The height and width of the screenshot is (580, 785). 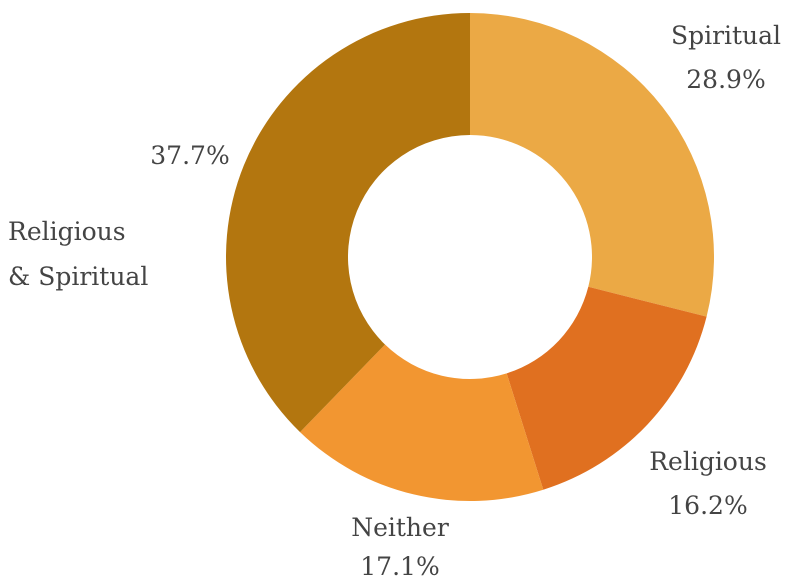 What do you see at coordinates (399, 566) in the screenshot?
I see `slice-value-neither: 17.1%` at bounding box center [399, 566].